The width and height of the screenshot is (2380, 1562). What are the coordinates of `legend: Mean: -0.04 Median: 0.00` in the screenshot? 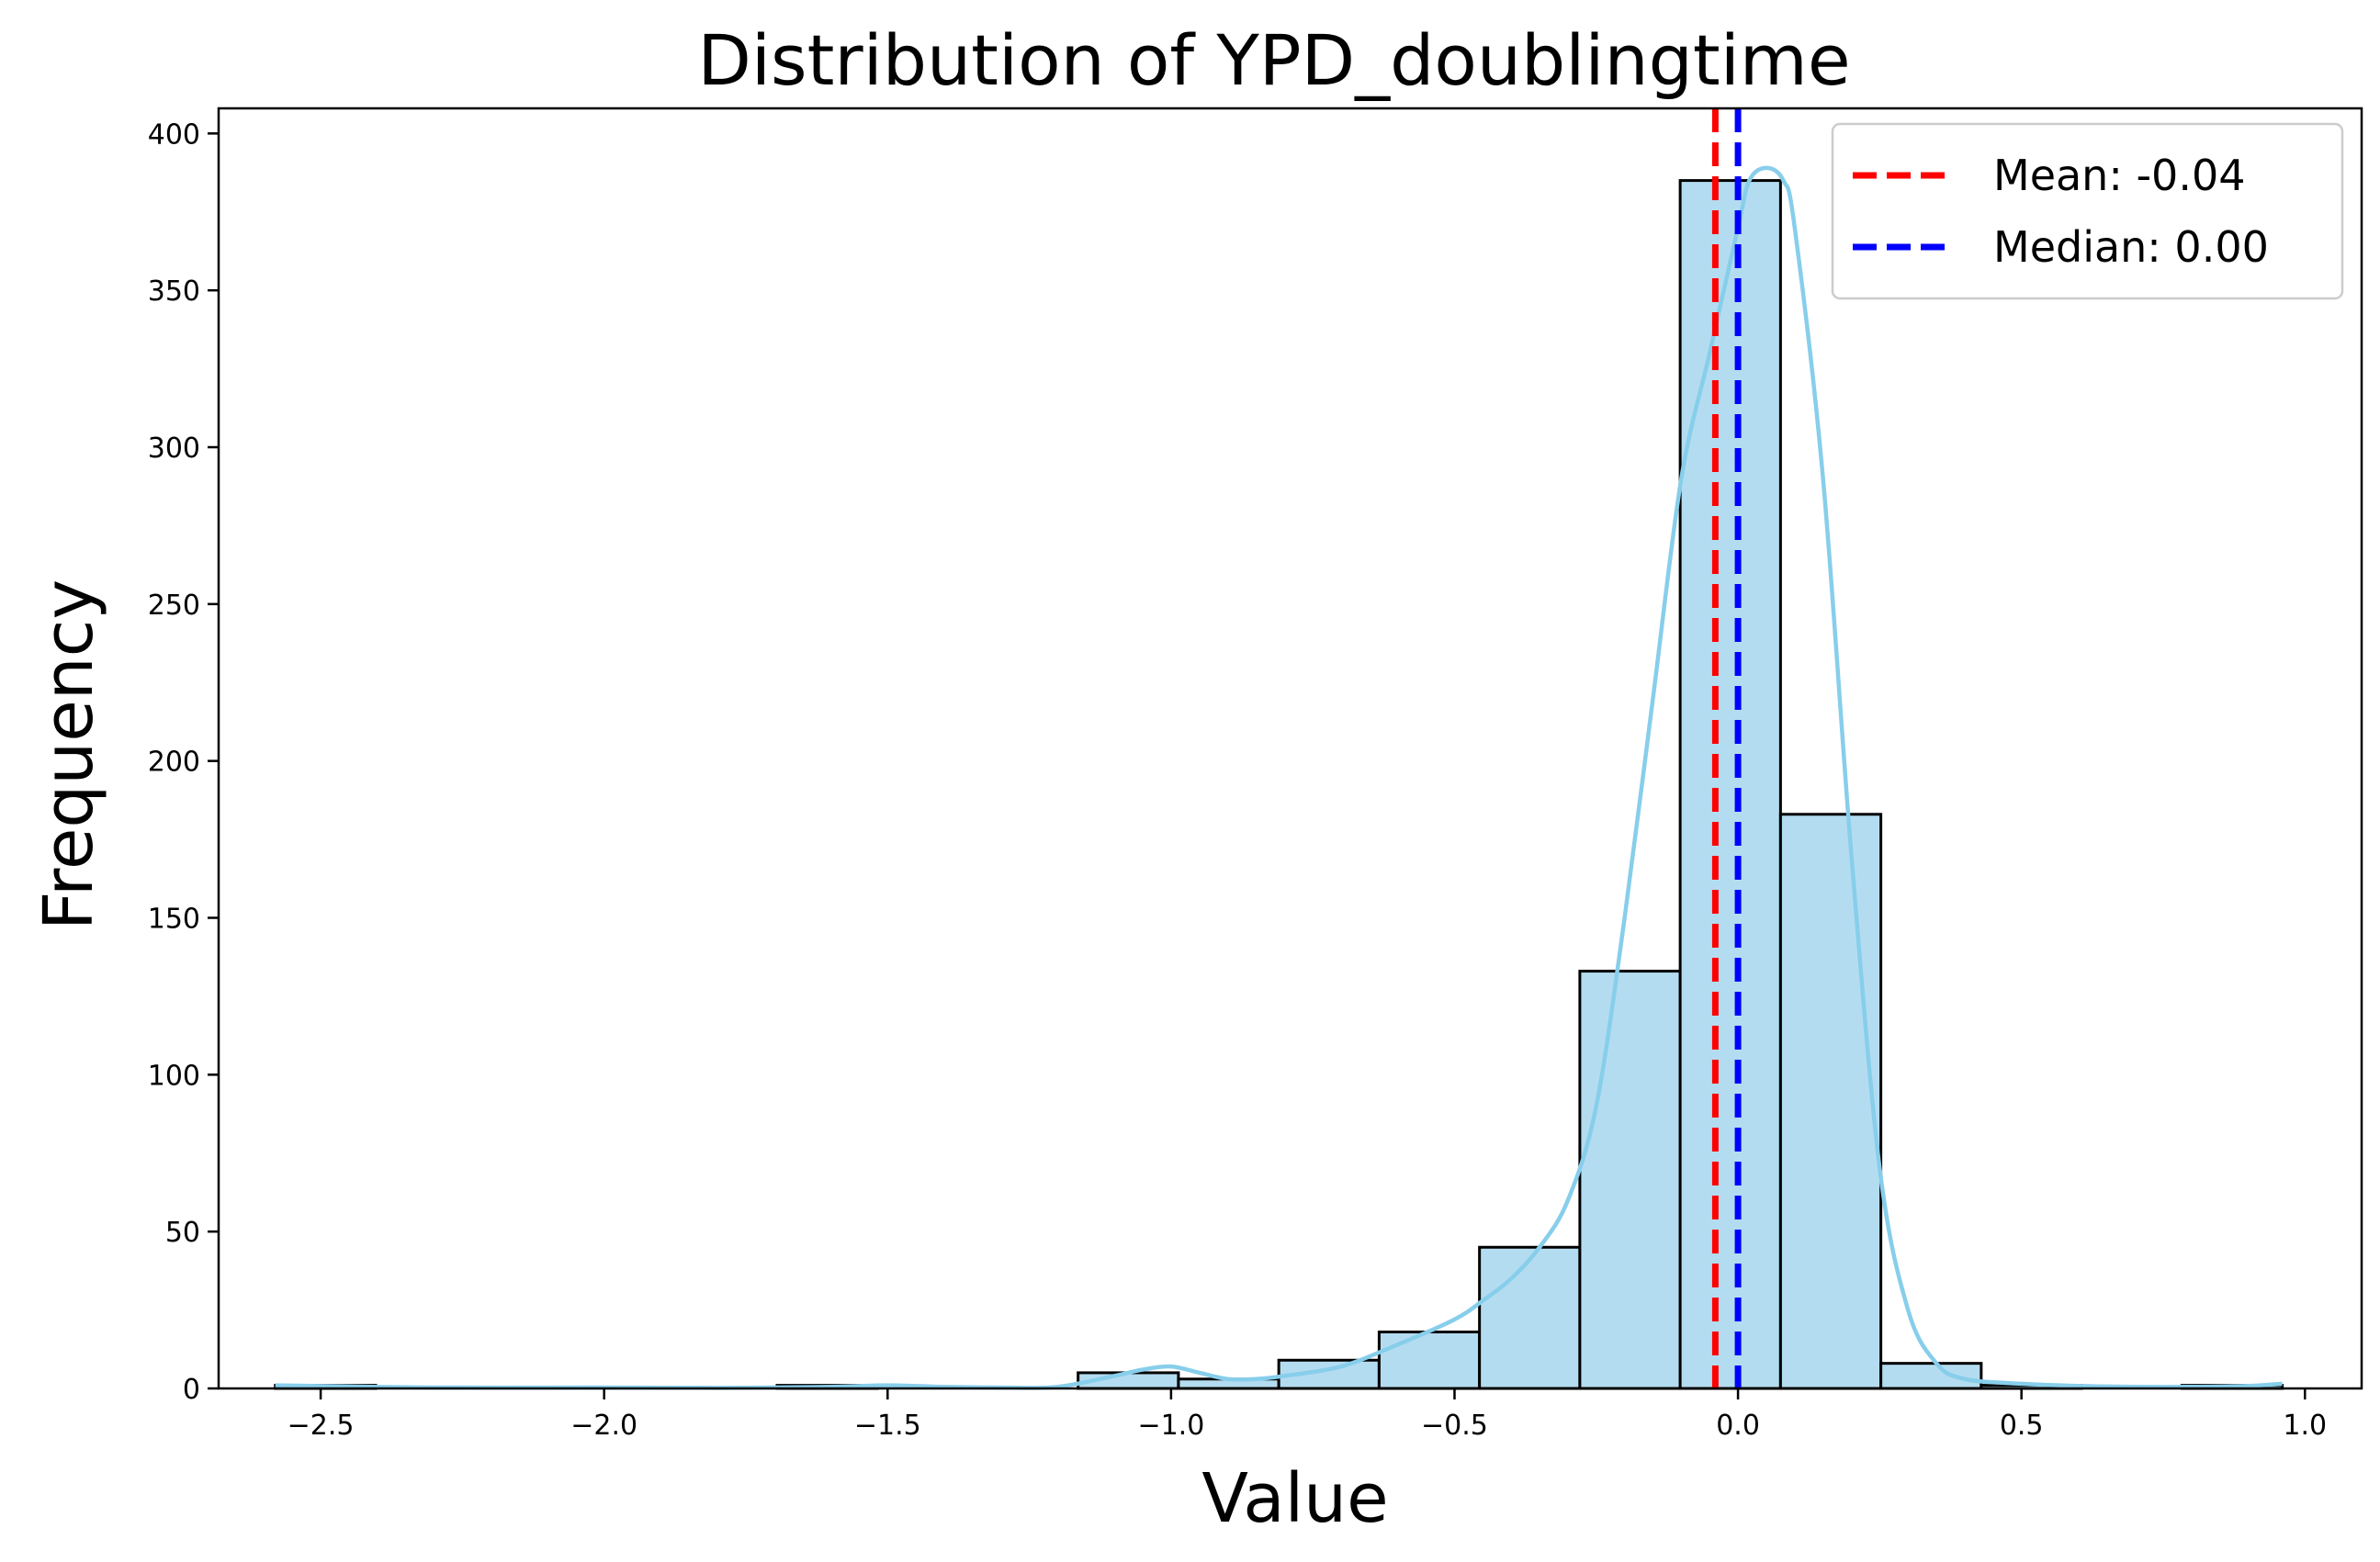 It's located at (2087, 211).